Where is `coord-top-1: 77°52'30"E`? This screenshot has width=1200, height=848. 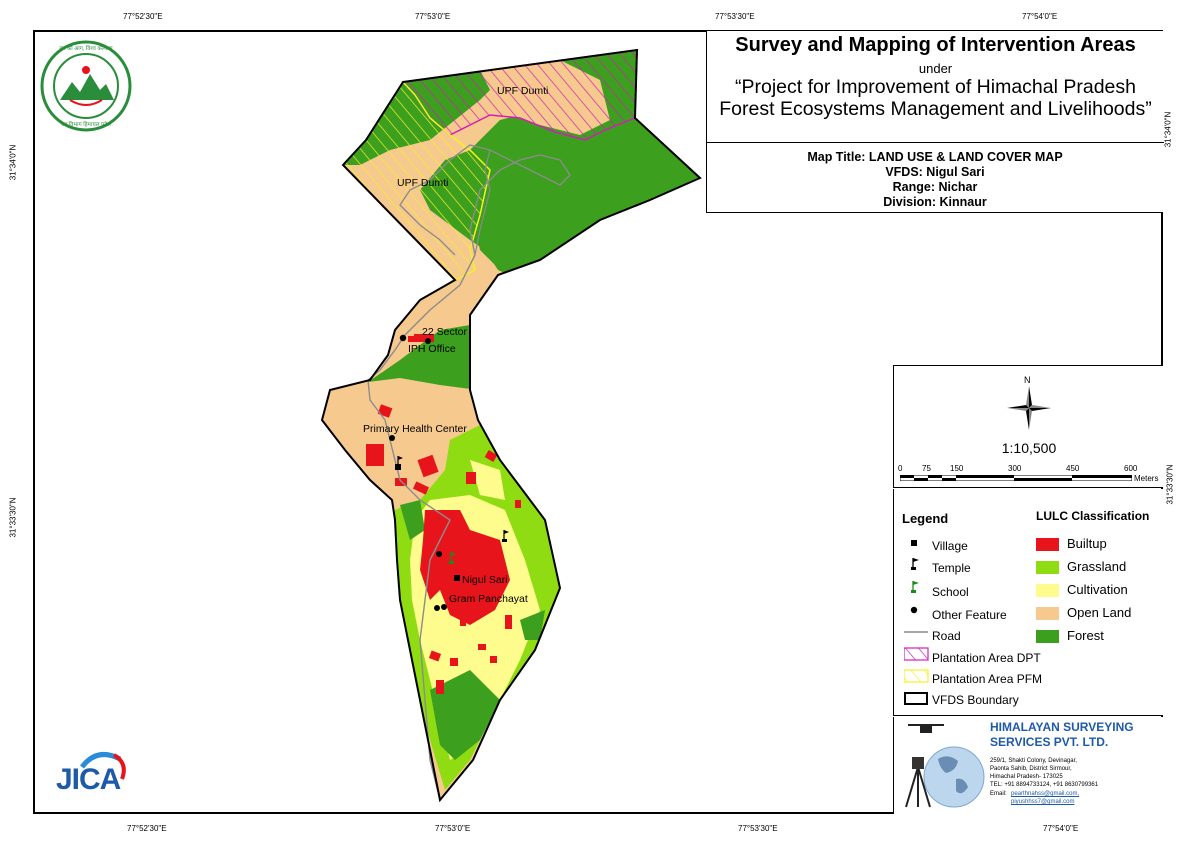
coord-top-1: 77°52'30"E is located at coordinates (143, 16).